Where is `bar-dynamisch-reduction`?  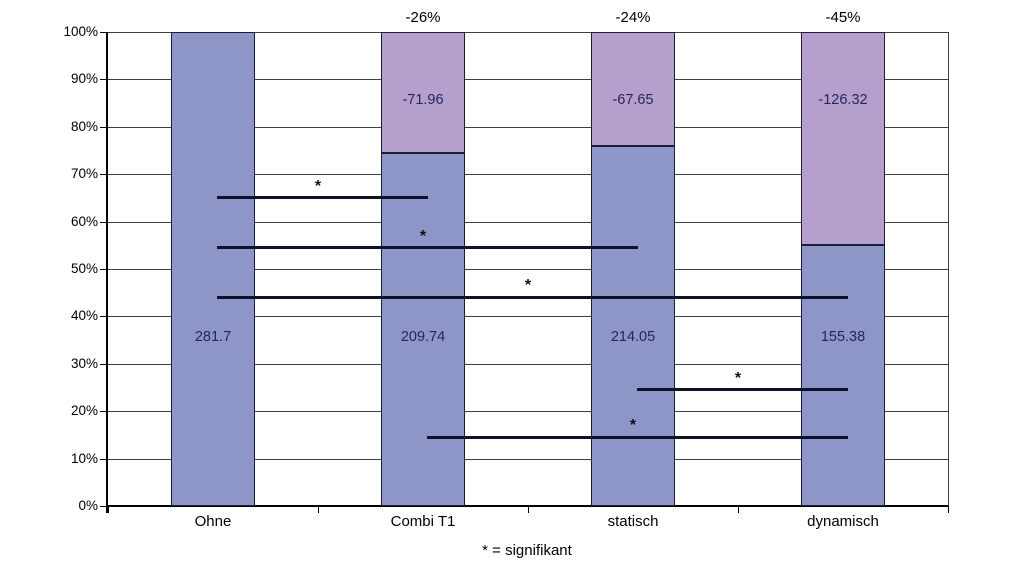 bar-dynamisch-reduction is located at coordinates (843, 138).